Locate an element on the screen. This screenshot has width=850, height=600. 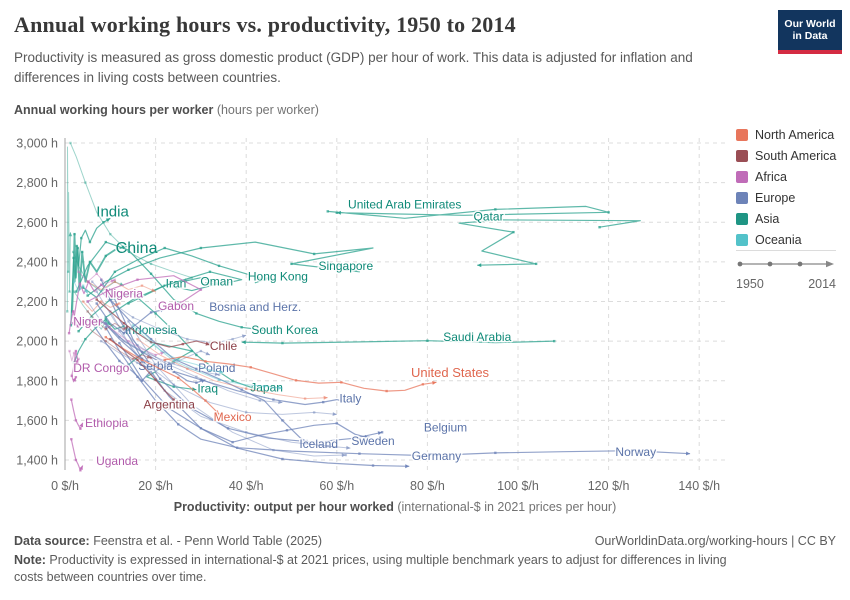
series-line-sa-extra2 is located at coordinates (108, 320).